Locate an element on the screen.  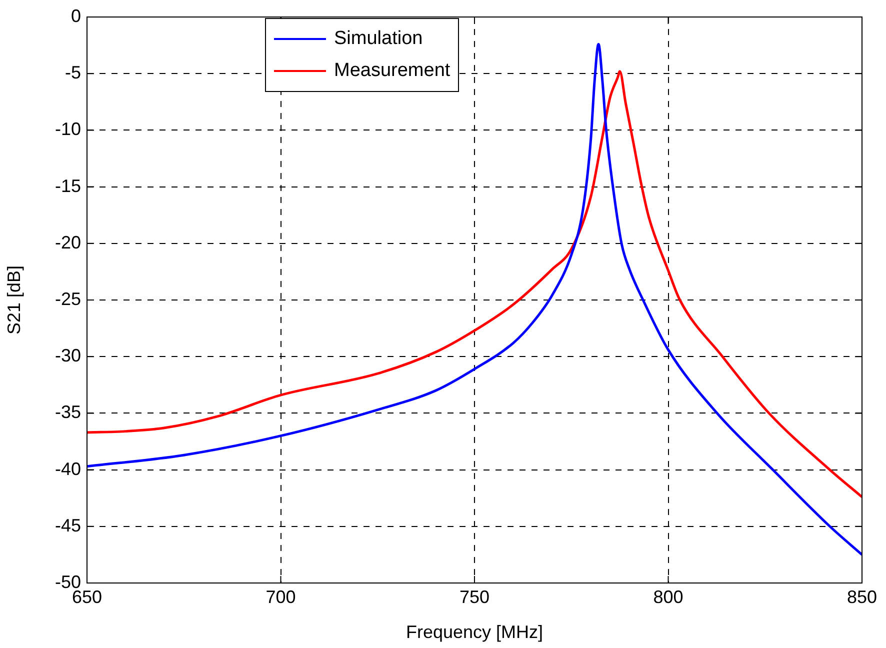
y-tick-label: -30 is located at coordinates (67, 356).